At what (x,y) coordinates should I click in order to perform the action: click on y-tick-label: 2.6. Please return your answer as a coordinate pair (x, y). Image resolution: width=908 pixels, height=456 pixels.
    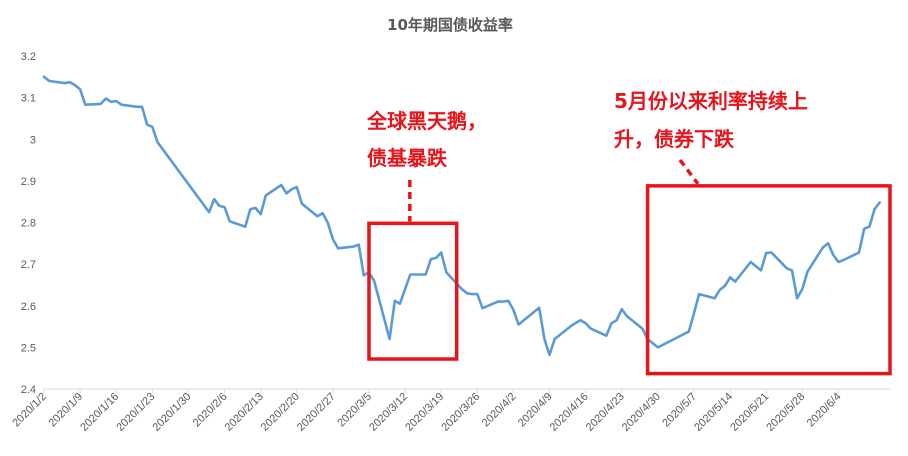
    Looking at the image, I should click on (28, 307).